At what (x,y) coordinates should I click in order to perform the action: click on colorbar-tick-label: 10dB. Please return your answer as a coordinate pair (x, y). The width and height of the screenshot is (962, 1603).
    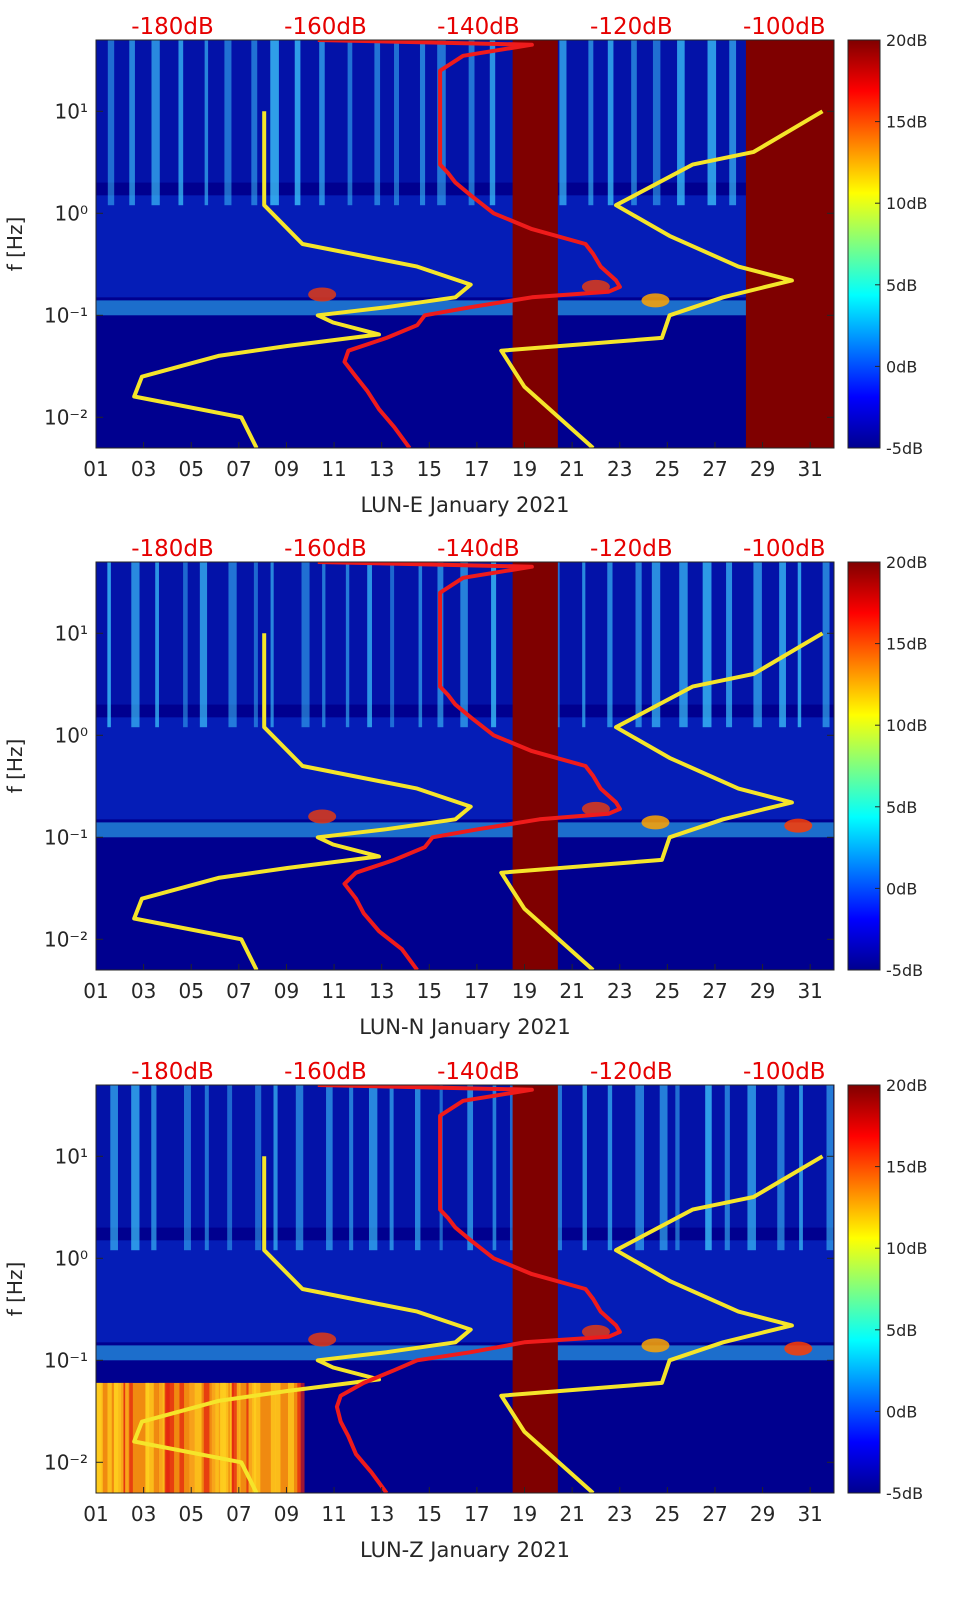
    Looking at the image, I should click on (907, 1248).